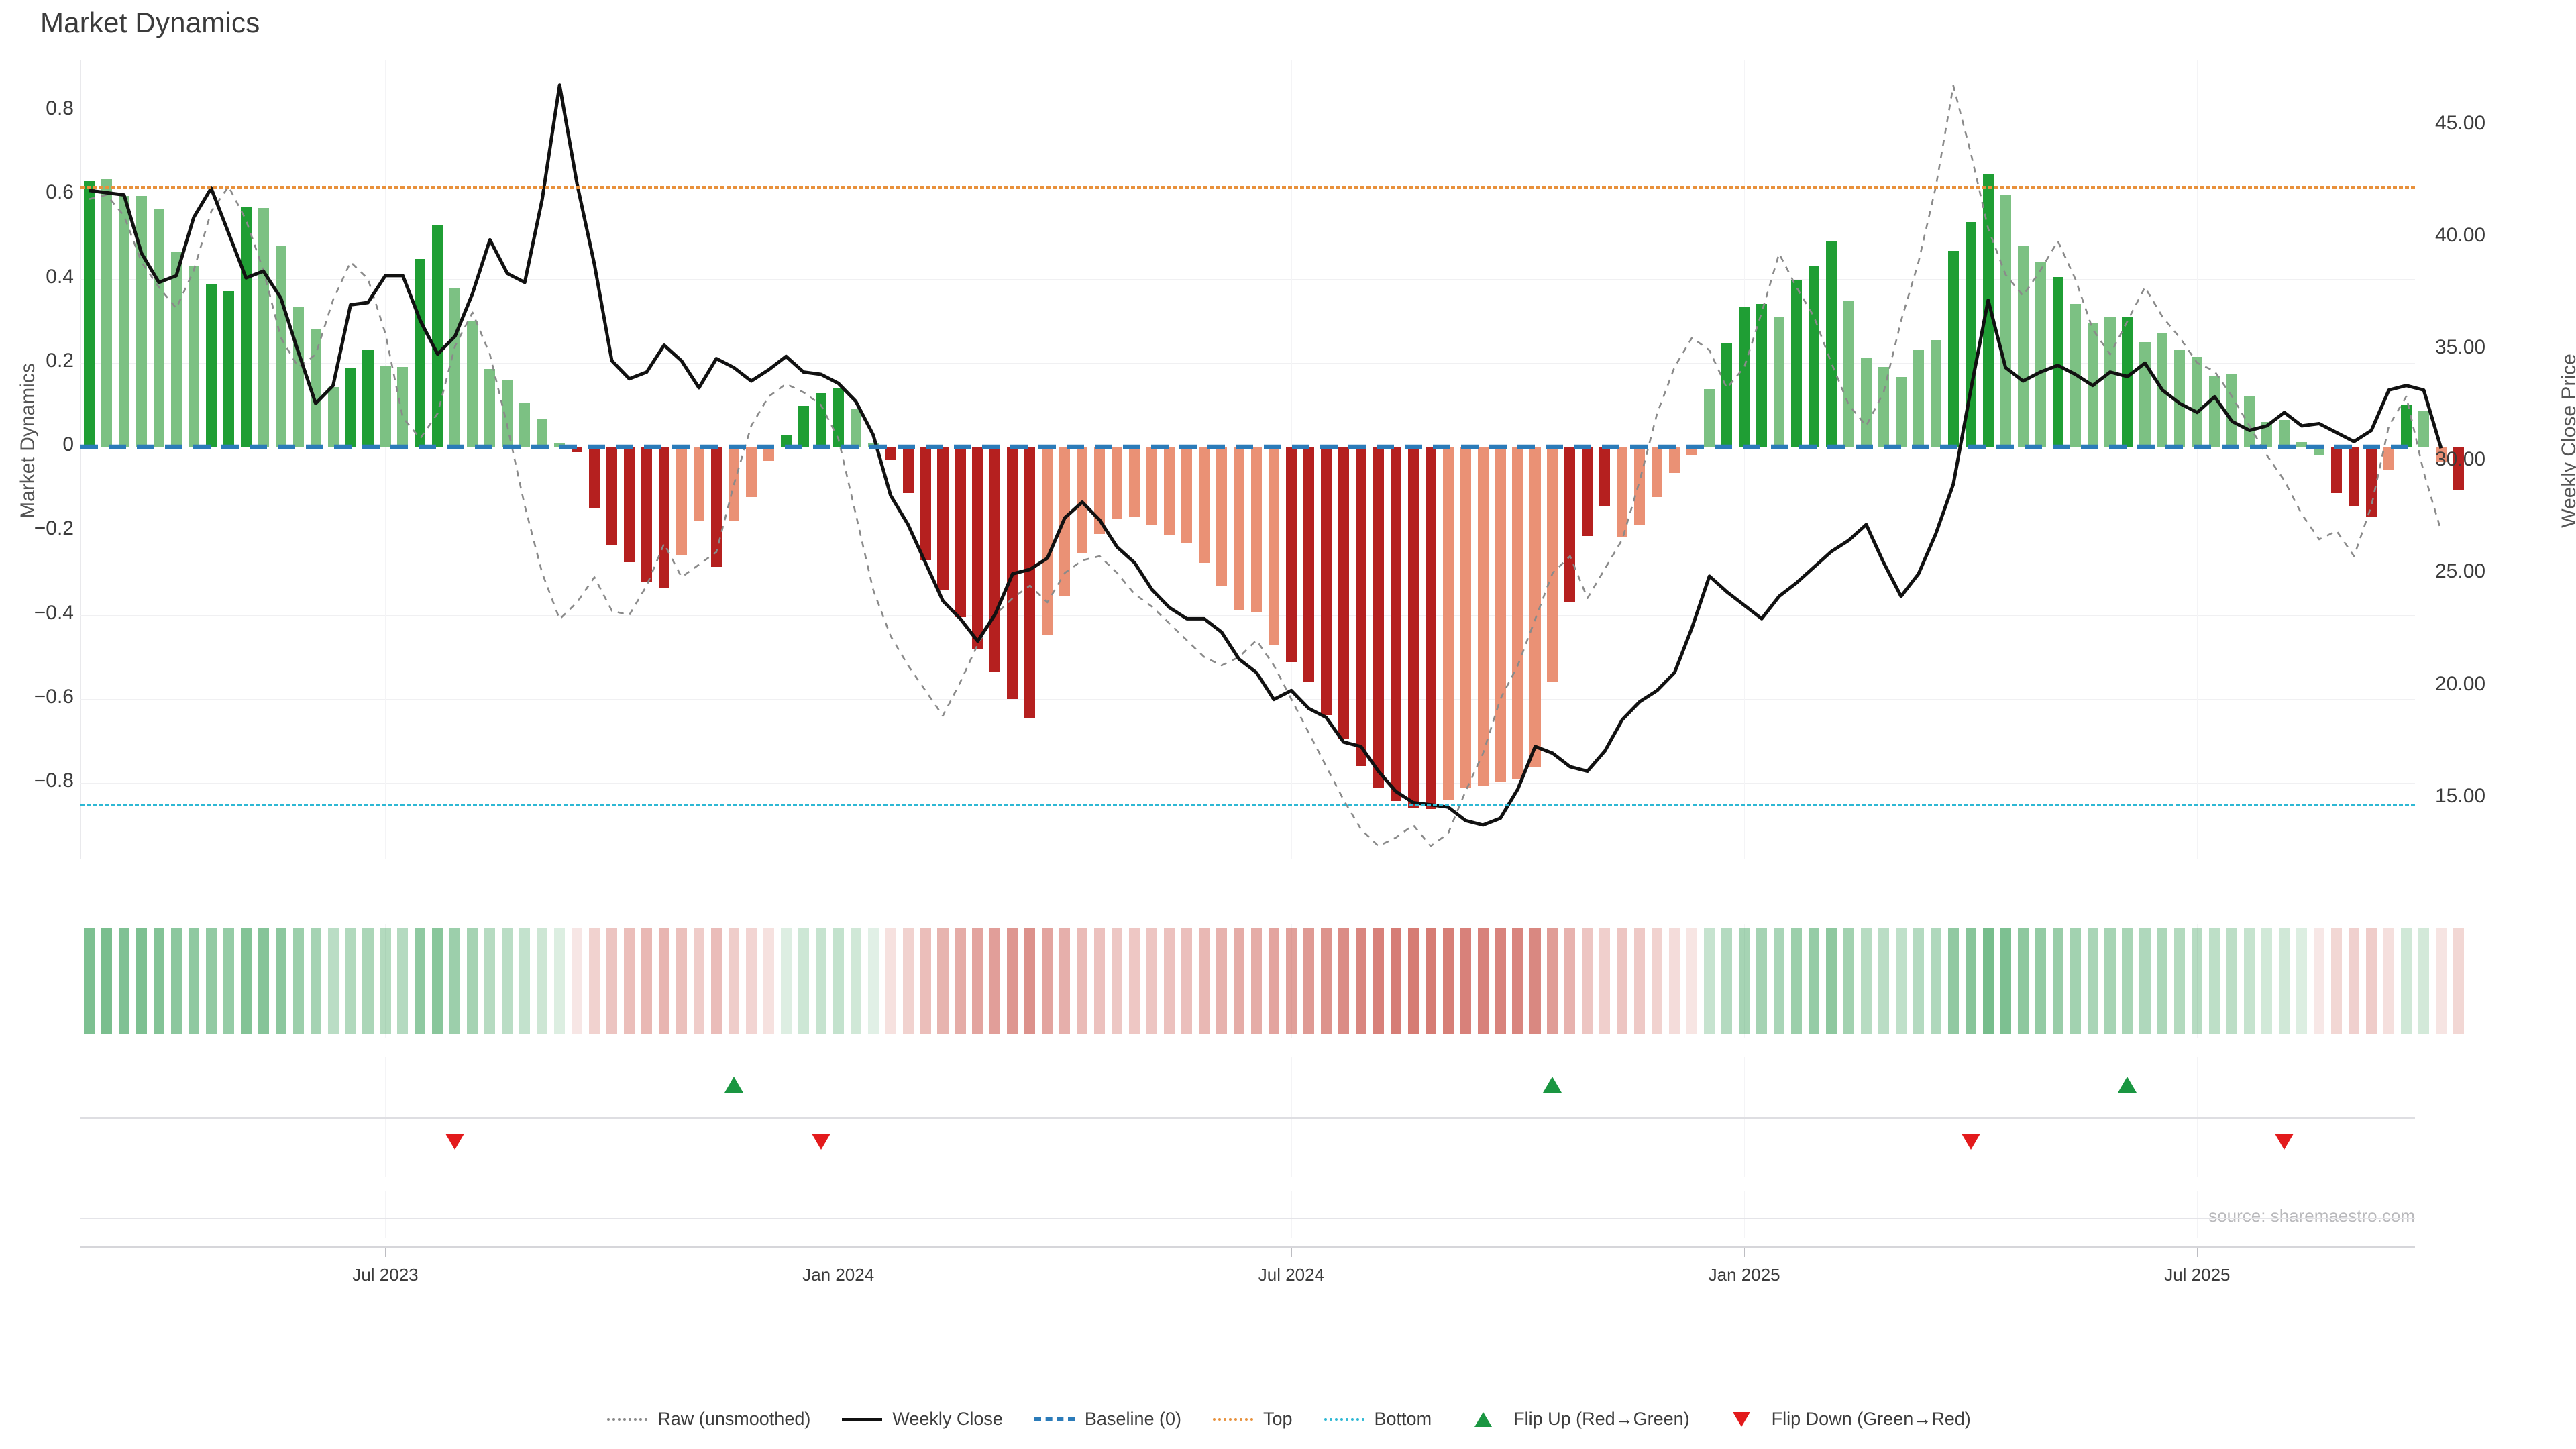  What do you see at coordinates (707, 1419) in the screenshot?
I see `legend-item: Raw (unsmoothed)` at bounding box center [707, 1419].